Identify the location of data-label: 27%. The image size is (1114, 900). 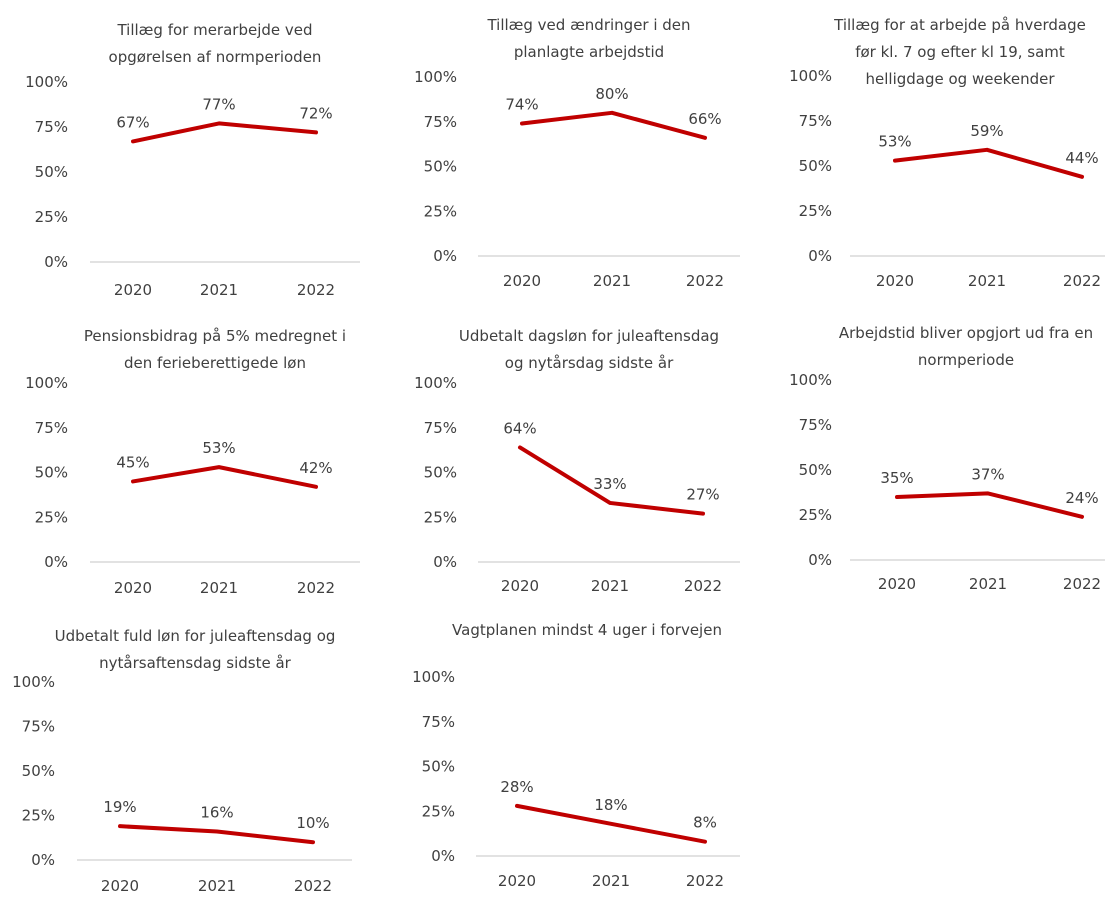
(702, 495).